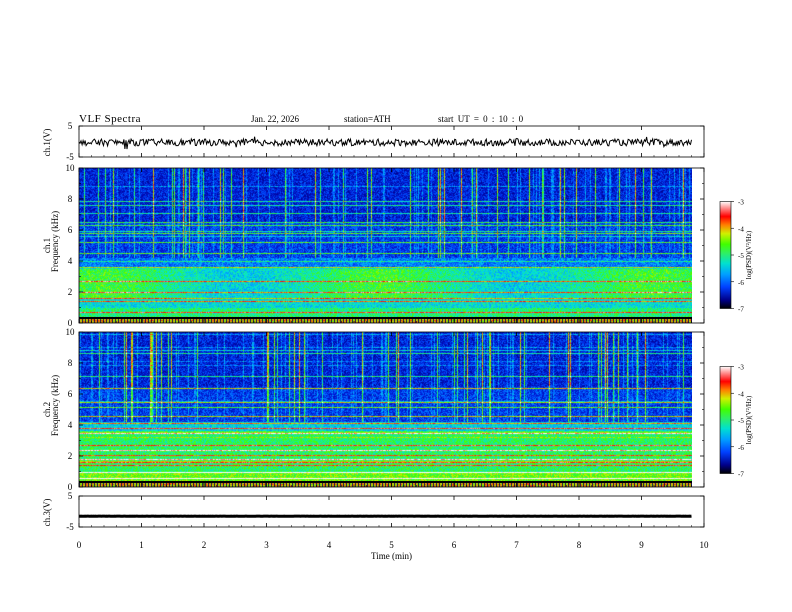 The image size is (792, 612). I want to click on spectrogram-base-line-ch1, so click(385, 318).